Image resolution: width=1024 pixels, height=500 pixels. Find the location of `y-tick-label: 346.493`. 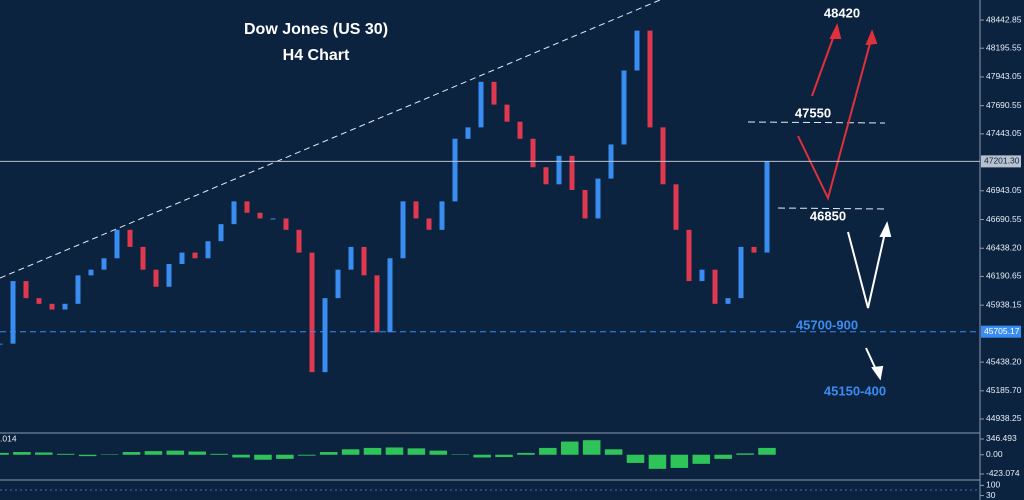

y-tick-label: 346.493 is located at coordinates (1001, 438).